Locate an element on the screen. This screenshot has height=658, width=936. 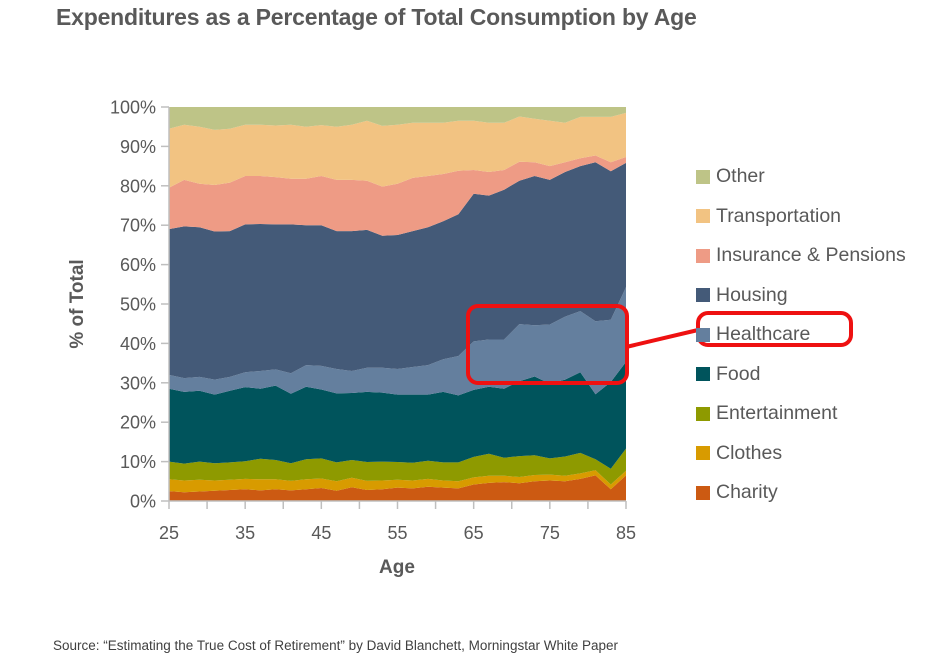
legend-label: Entertainment is located at coordinates (777, 413).